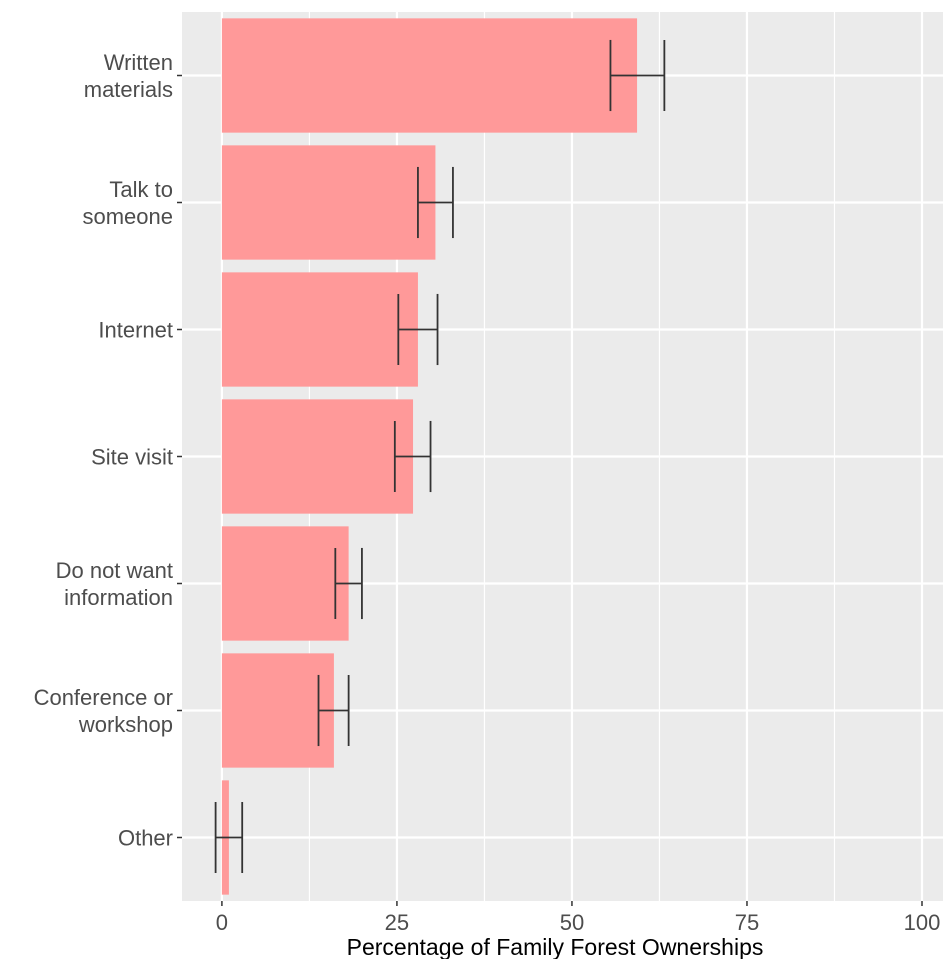  What do you see at coordinates (127, 203) in the screenshot?
I see `y-tick-label: Talk to someone` at bounding box center [127, 203].